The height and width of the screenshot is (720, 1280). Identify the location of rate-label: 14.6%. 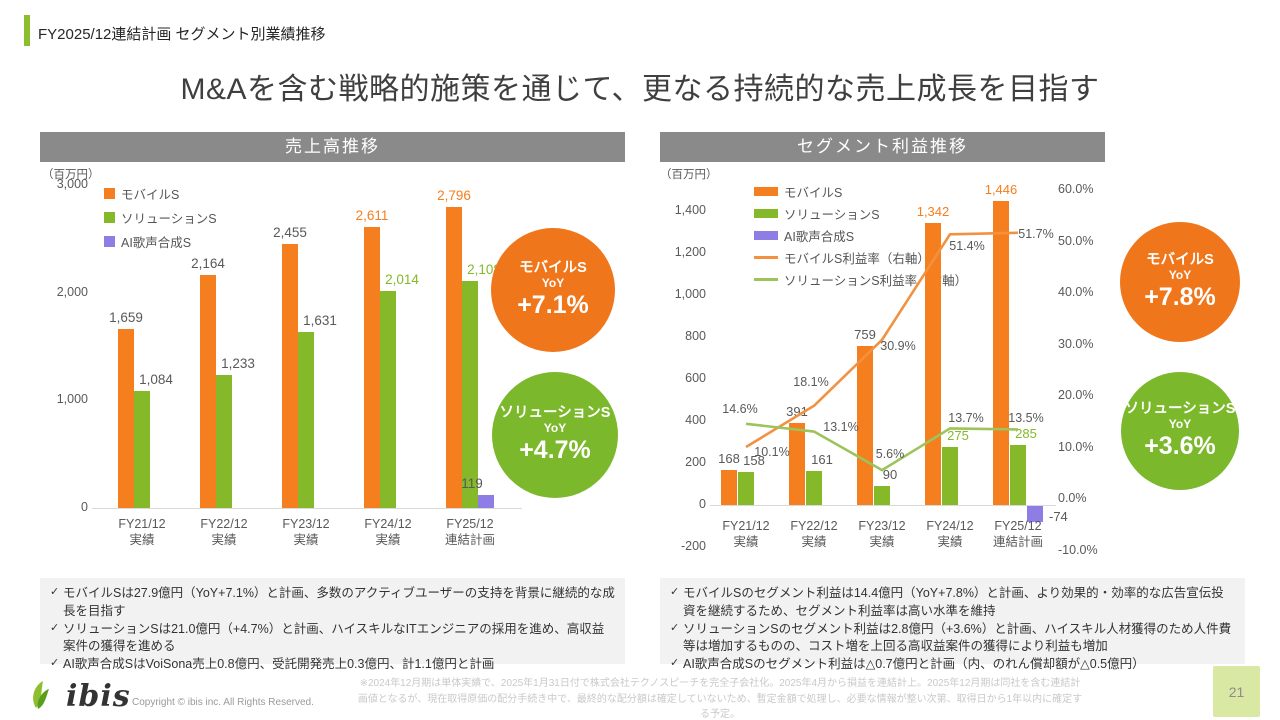
(740, 409).